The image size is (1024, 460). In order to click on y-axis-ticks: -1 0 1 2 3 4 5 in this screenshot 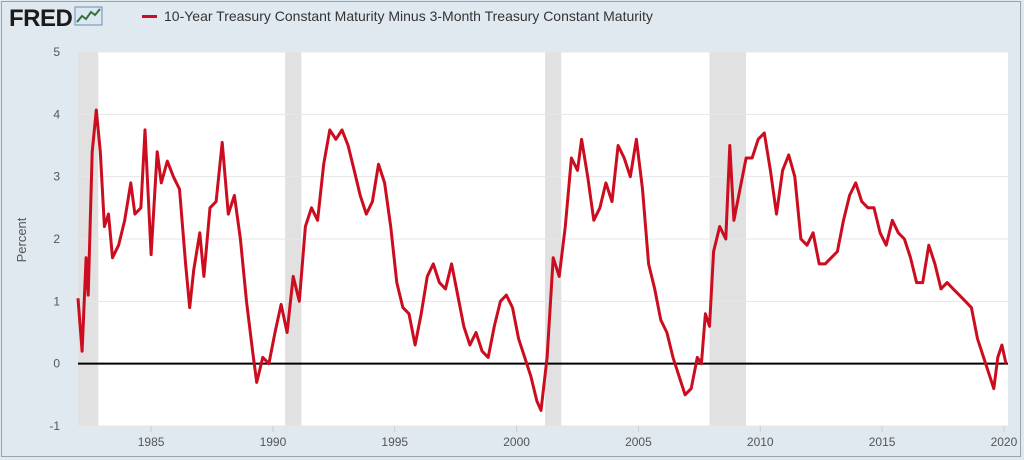, I will do `click(54, 239)`.